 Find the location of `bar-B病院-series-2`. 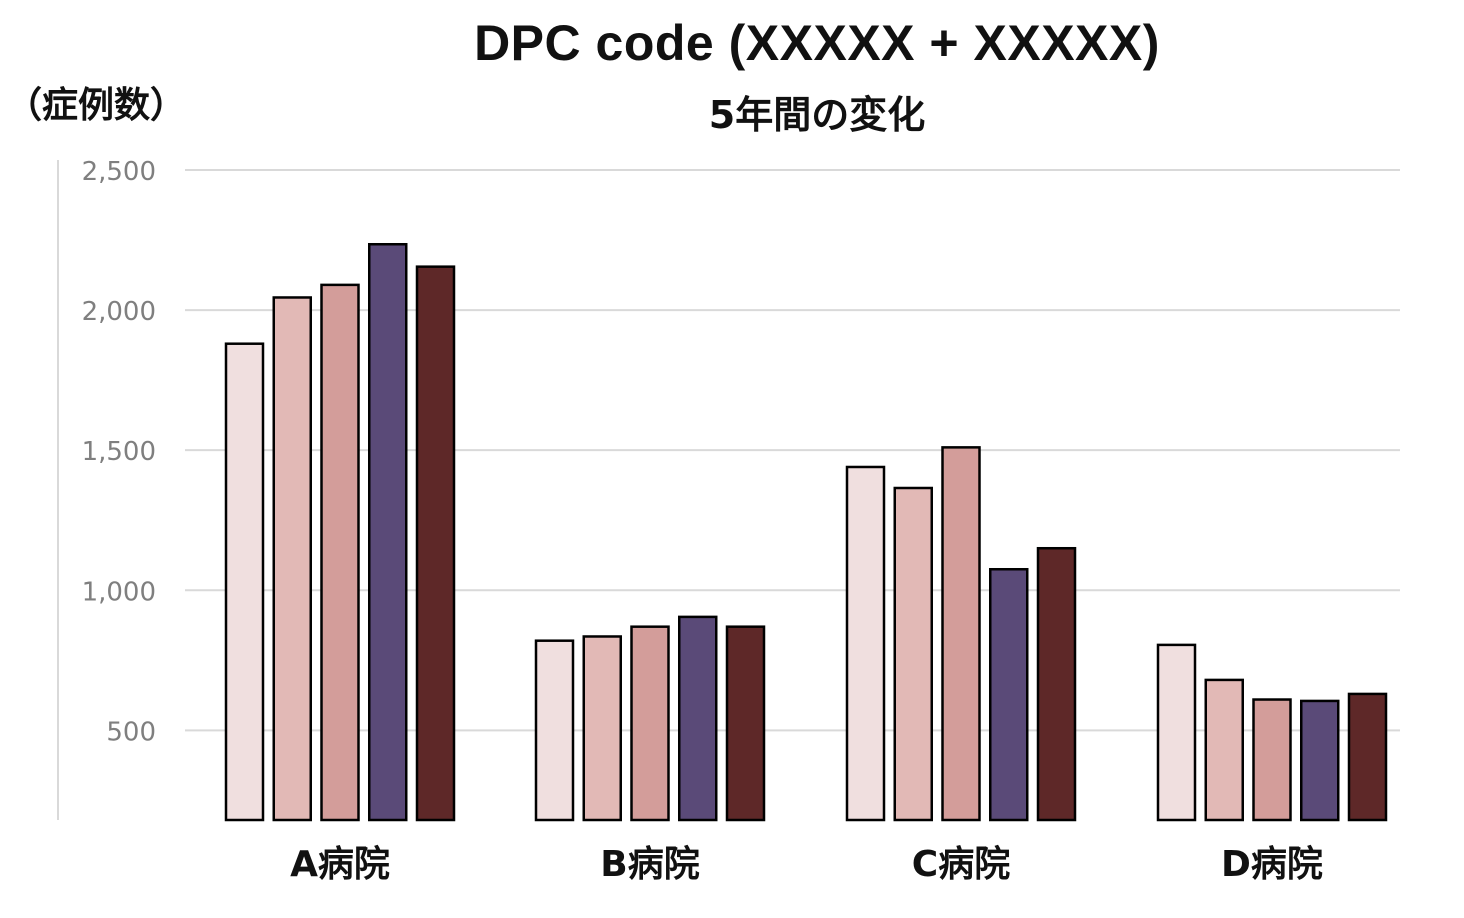

bar-B病院-series-2 is located at coordinates (602, 728).